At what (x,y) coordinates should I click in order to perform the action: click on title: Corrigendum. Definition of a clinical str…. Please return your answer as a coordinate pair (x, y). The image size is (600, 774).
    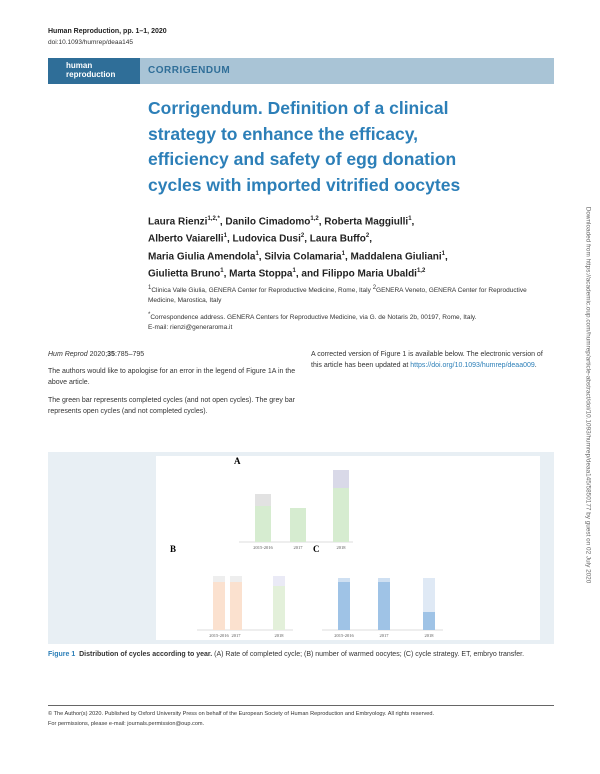
    Looking at the image, I should click on (304, 147).